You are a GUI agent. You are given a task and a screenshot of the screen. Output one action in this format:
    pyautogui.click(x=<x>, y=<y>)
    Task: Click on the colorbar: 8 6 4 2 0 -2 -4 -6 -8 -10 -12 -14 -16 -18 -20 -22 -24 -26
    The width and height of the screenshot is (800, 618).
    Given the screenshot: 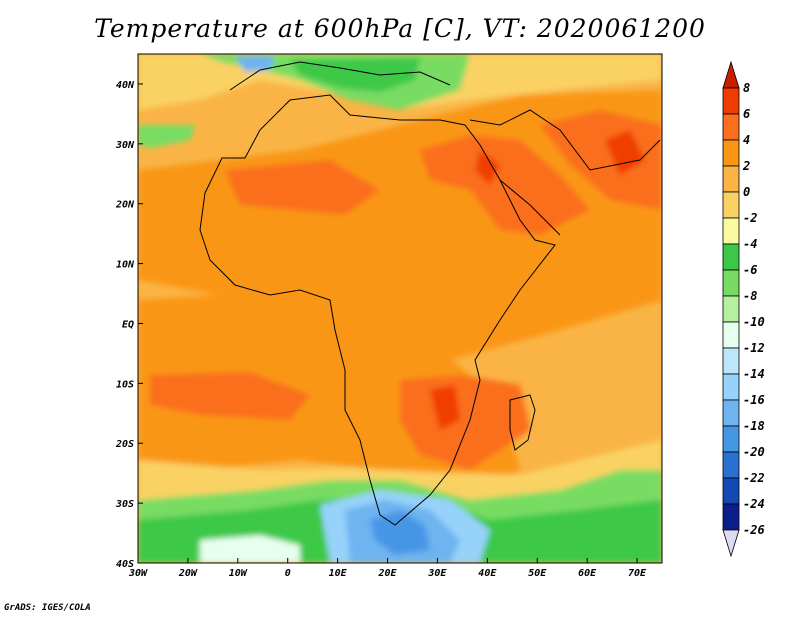 What is the action you would take?
    pyautogui.click(x=743, y=309)
    